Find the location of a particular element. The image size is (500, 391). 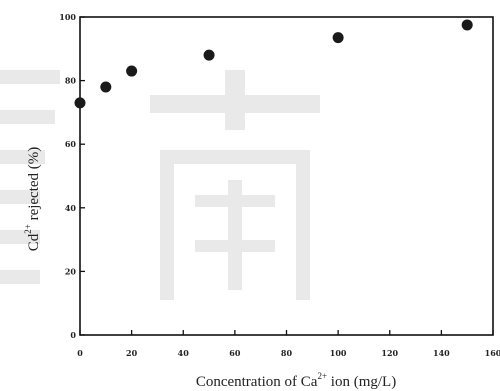

y-tick-label: 40 is located at coordinates (71, 208).